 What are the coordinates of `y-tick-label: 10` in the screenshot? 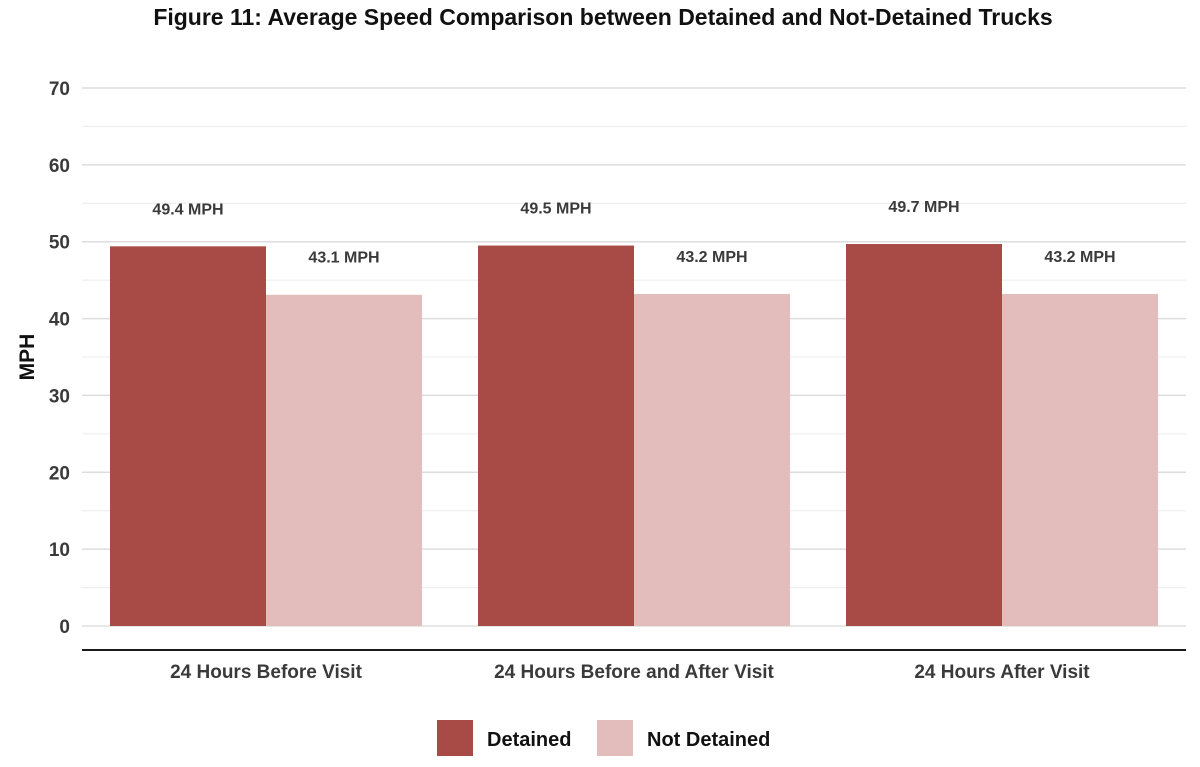 It's located at (59, 550).